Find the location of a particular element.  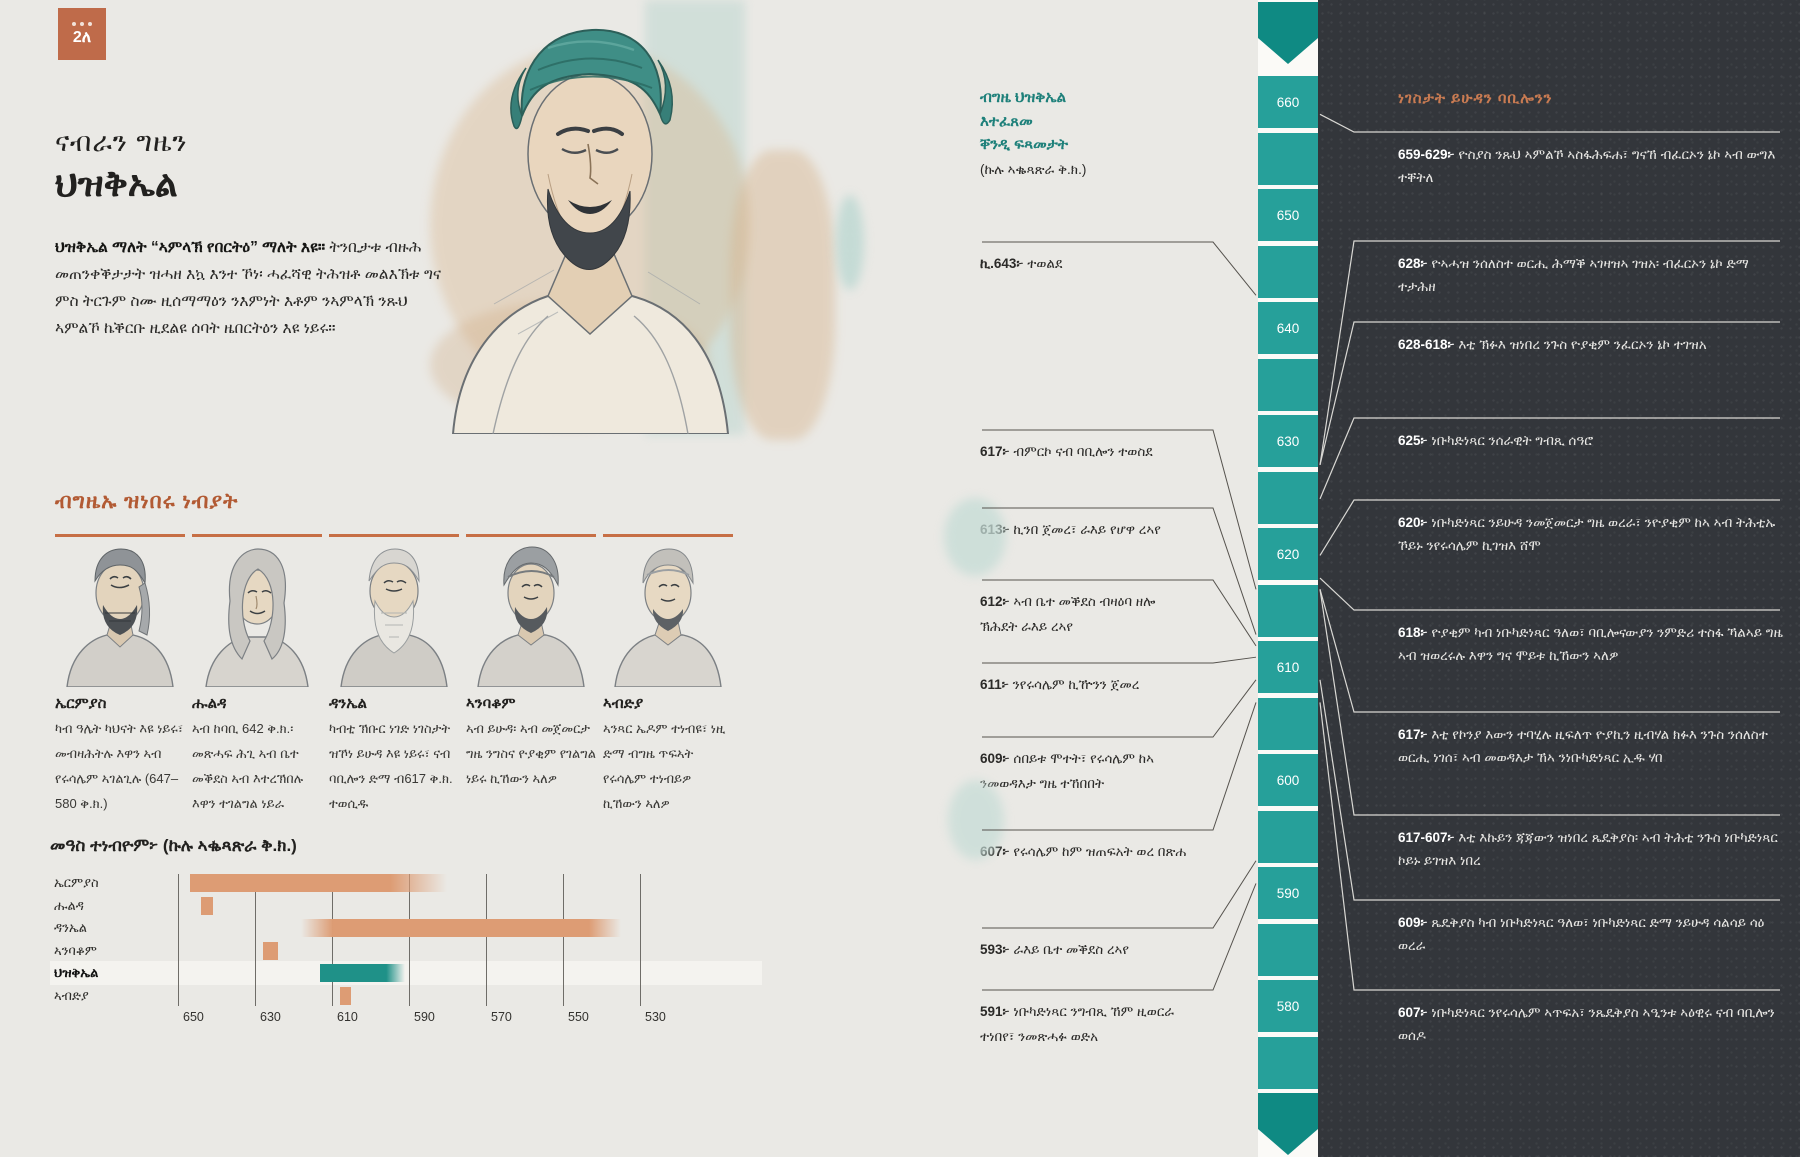

event-625: 625፦ ነቡካድነጻር ንሰራዊት ግብጺ ሰዓሮ is located at coordinates (1496, 440).